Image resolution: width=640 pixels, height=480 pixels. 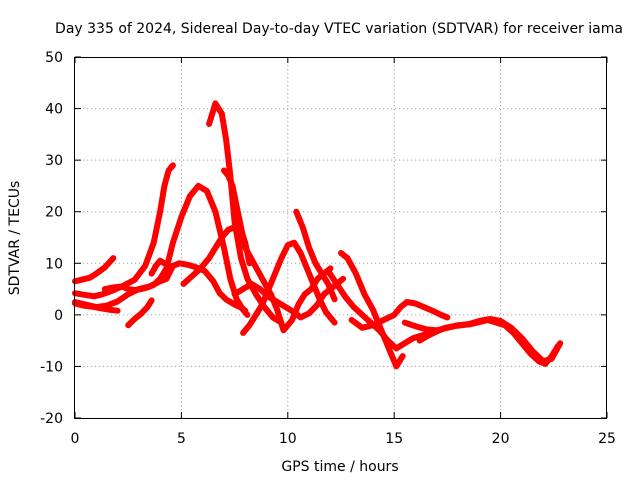 I want to click on x-tick-label: 0, so click(x=75, y=439).